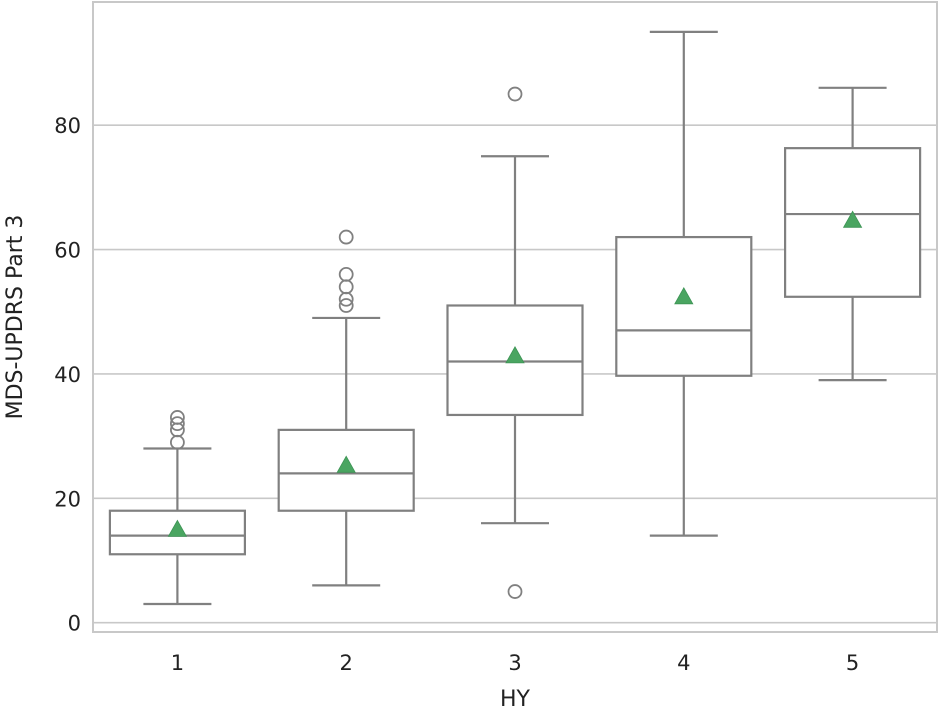 This screenshot has height=712, width=942. I want to click on y-tick-label: 0, so click(74, 624).